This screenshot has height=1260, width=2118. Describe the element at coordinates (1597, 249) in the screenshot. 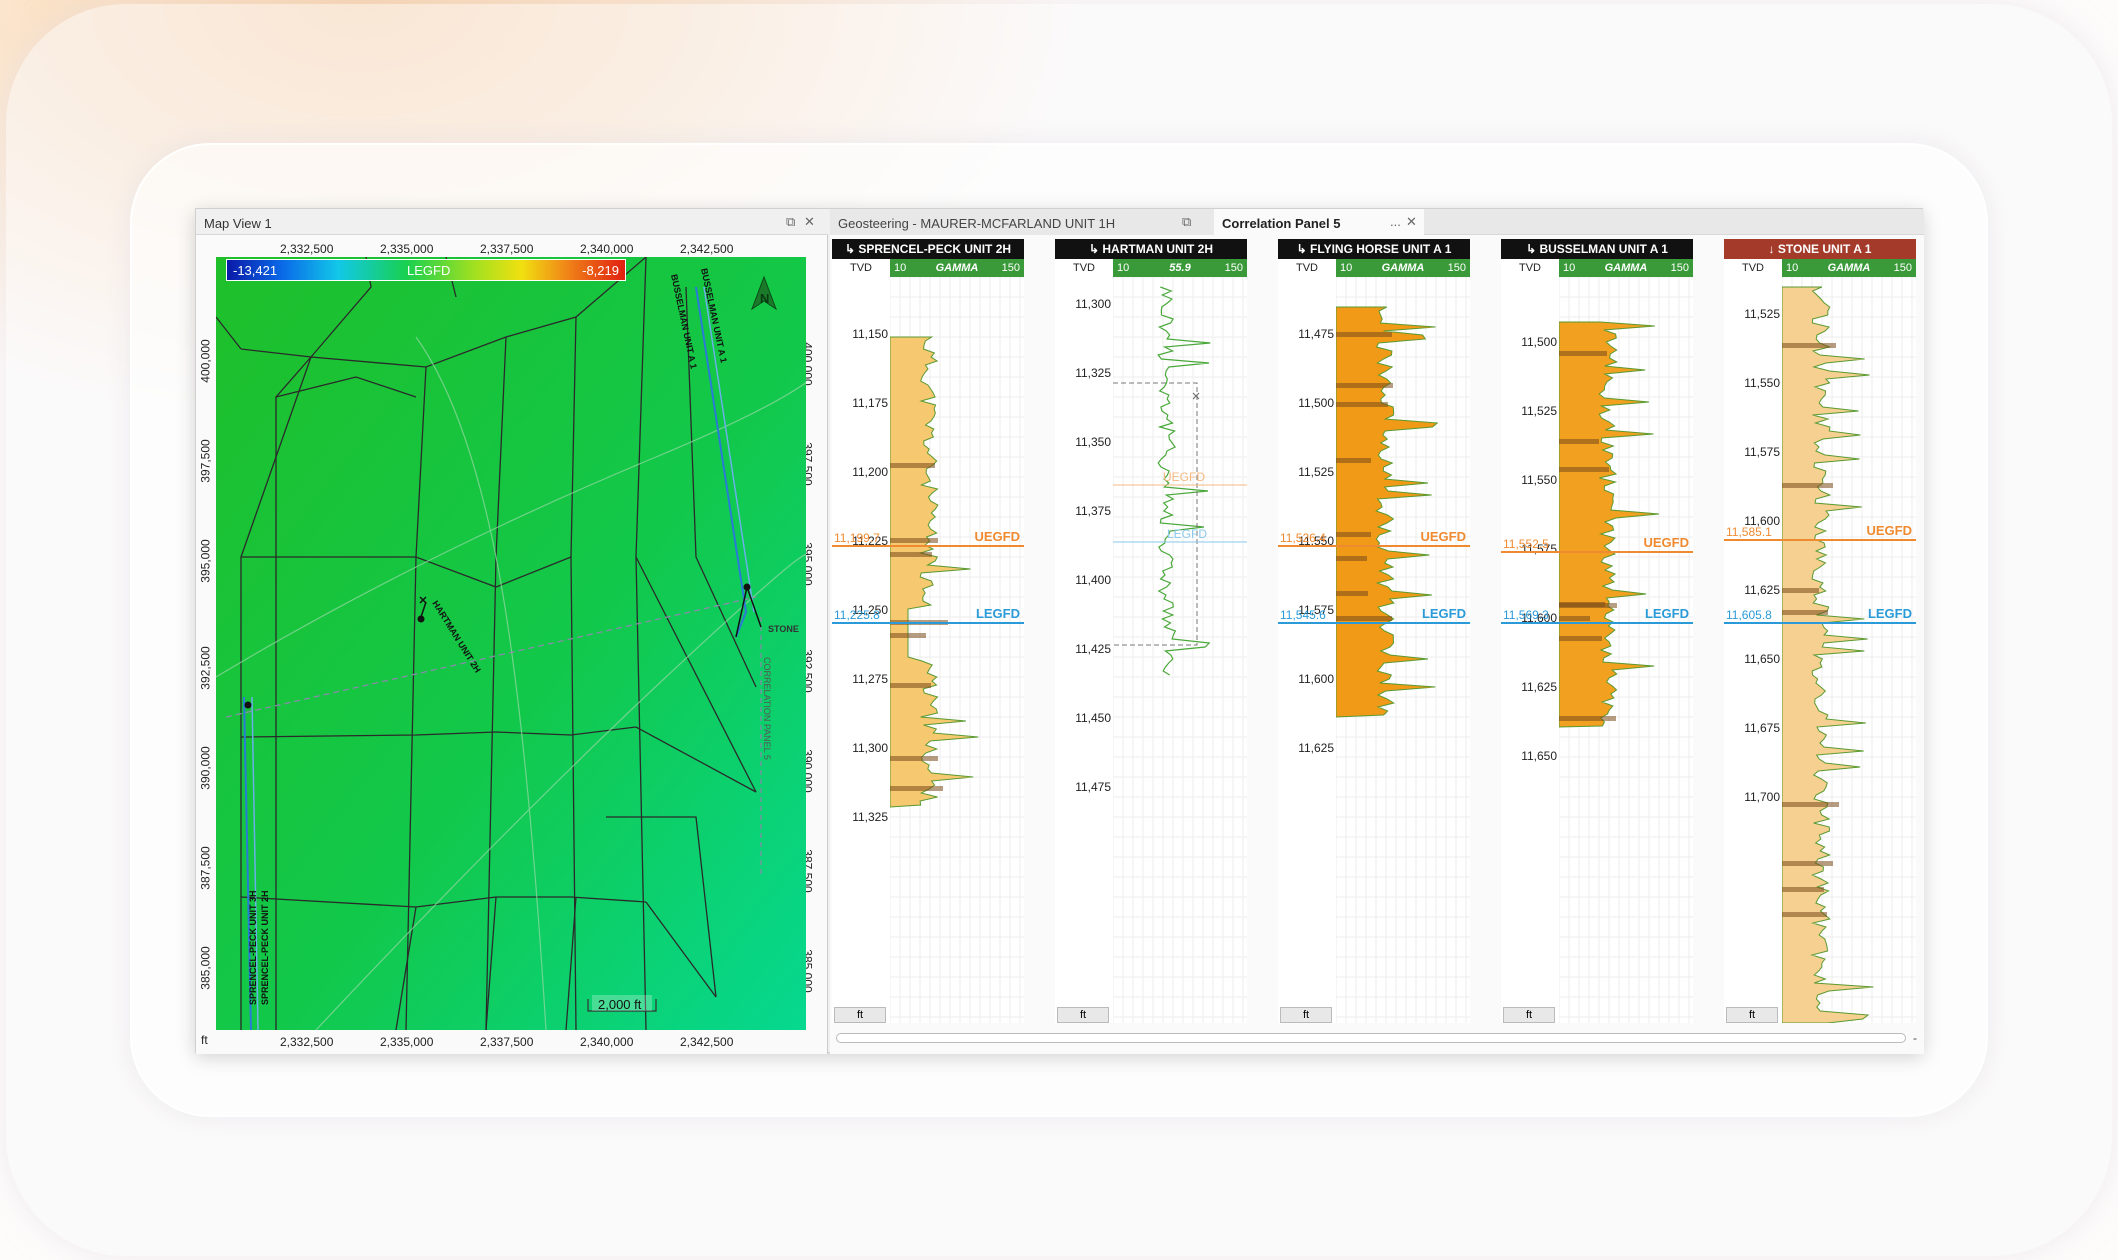

I see `track-header: ↳ BUSSELMAN UNIT A 1` at that location.